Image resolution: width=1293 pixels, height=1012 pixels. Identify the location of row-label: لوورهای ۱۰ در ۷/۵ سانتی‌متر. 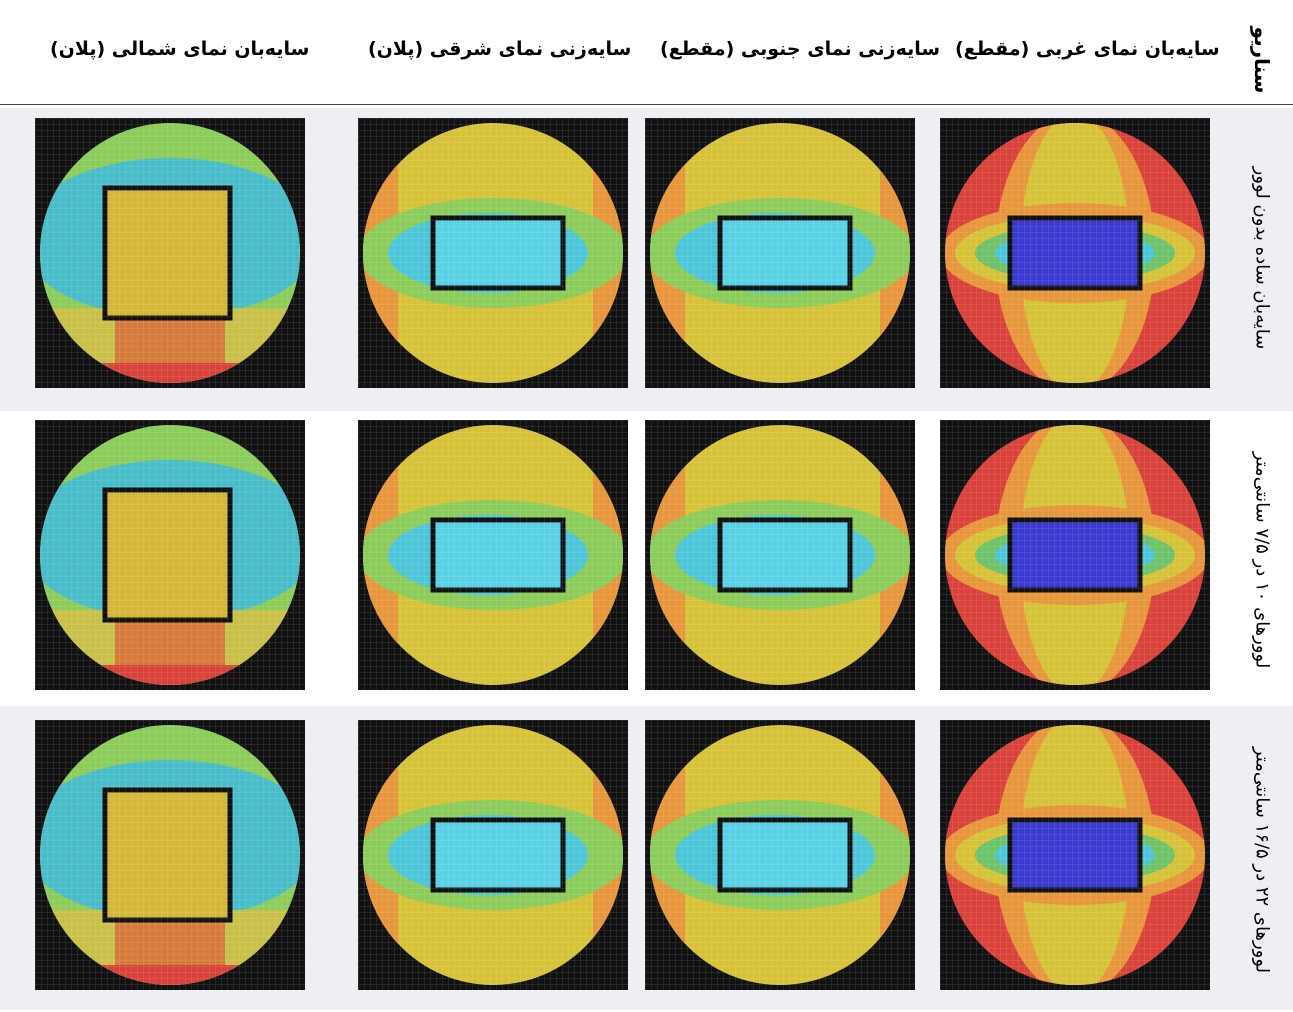
(1262, 560).